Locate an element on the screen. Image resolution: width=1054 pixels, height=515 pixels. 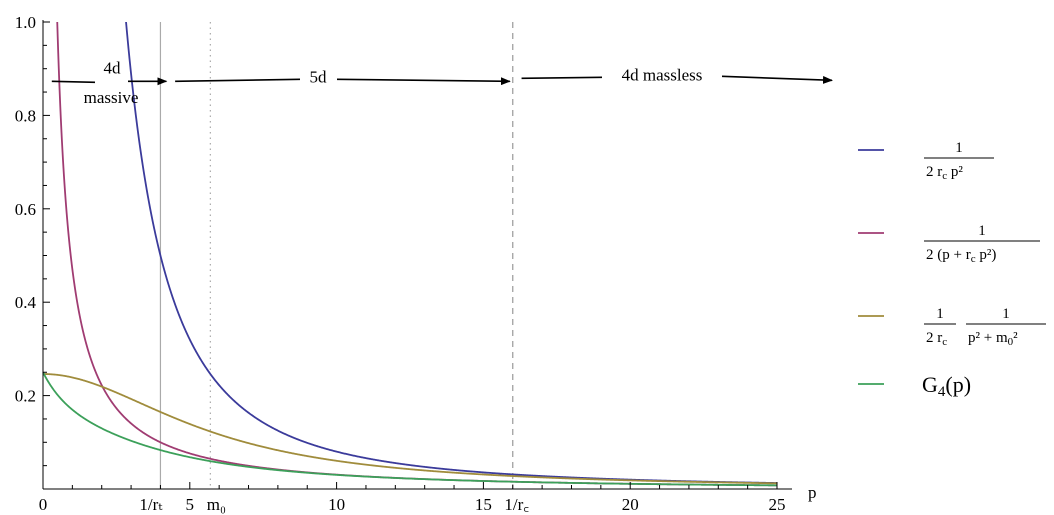
legend-num-s3a: 1 is located at coordinates (940, 314).